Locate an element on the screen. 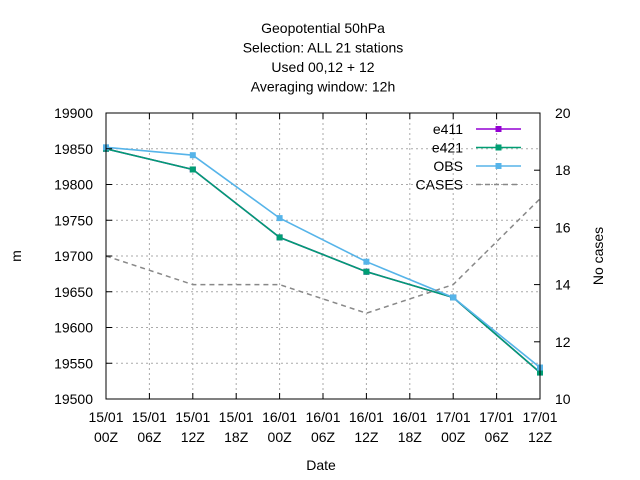 The image size is (640, 480). chart-title-line: Selection: ALL 21 stations is located at coordinates (323, 48).